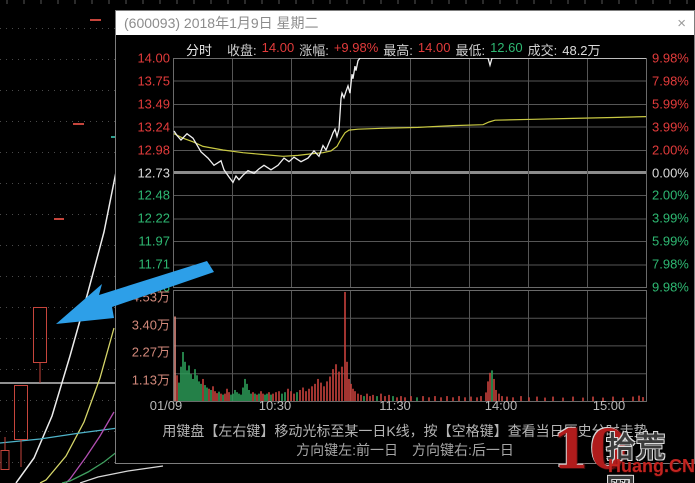 This screenshot has width=695, height=483. I want to click on popup-title-bar: (600093) 2018年1月9日 星期二 ×, so click(405, 23).